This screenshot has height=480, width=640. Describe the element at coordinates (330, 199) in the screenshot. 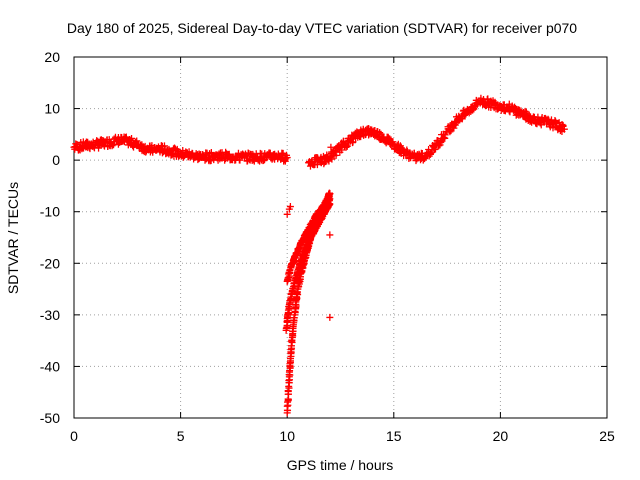

I see `dip-curve-3-point` at that location.